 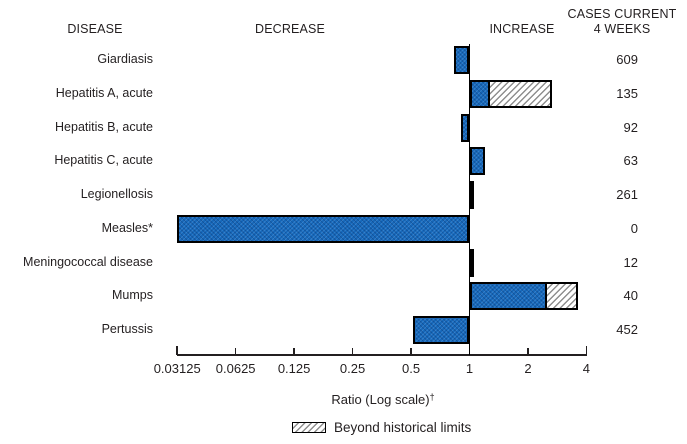 I want to click on cases-value: 135, so click(x=627, y=93).